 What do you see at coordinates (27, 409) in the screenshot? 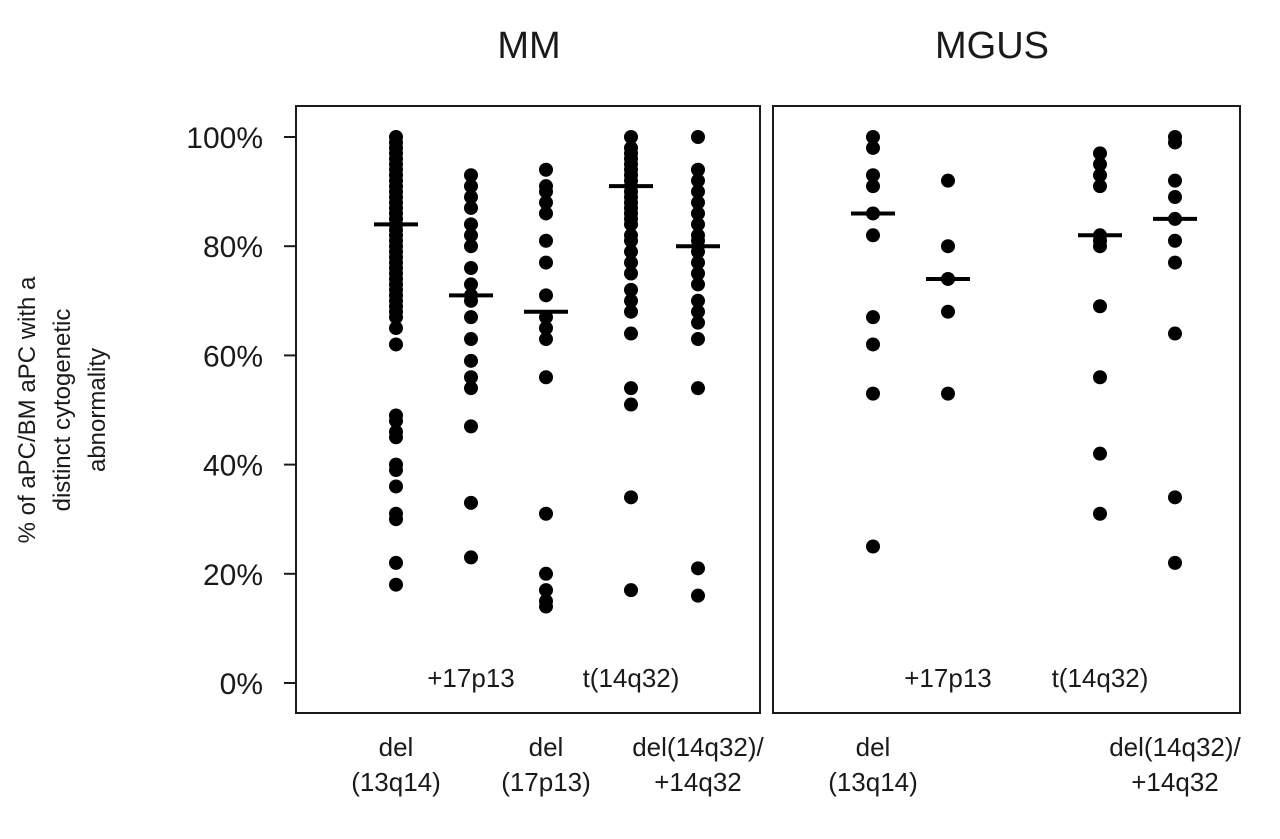
I see `y-axis-label: % of aPC/BM aPC with a` at bounding box center [27, 409].